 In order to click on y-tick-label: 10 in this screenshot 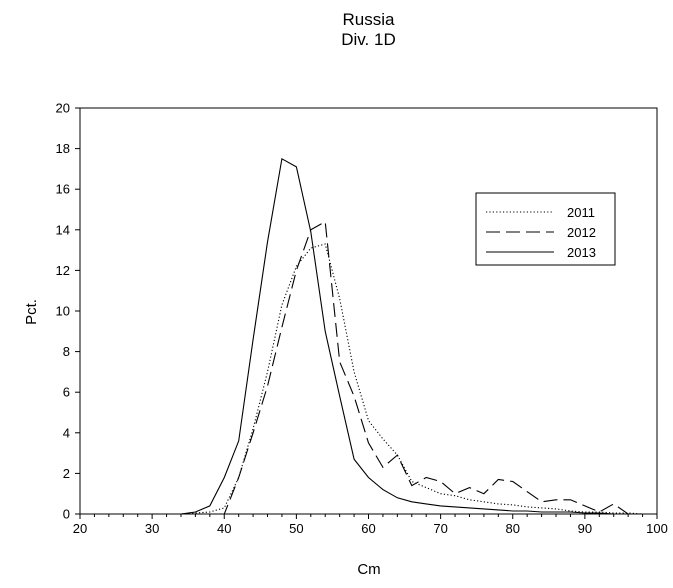, I will do `click(63, 311)`.